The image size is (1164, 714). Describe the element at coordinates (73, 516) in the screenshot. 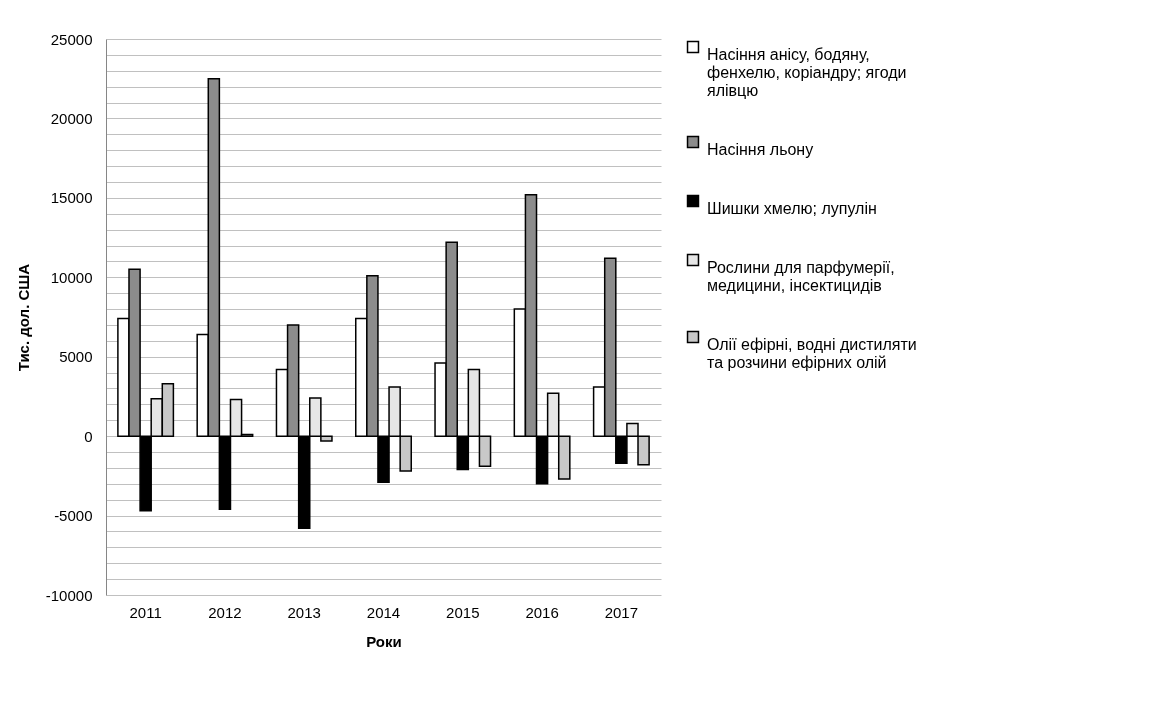

I see `y-tick-label: -5000` at that location.